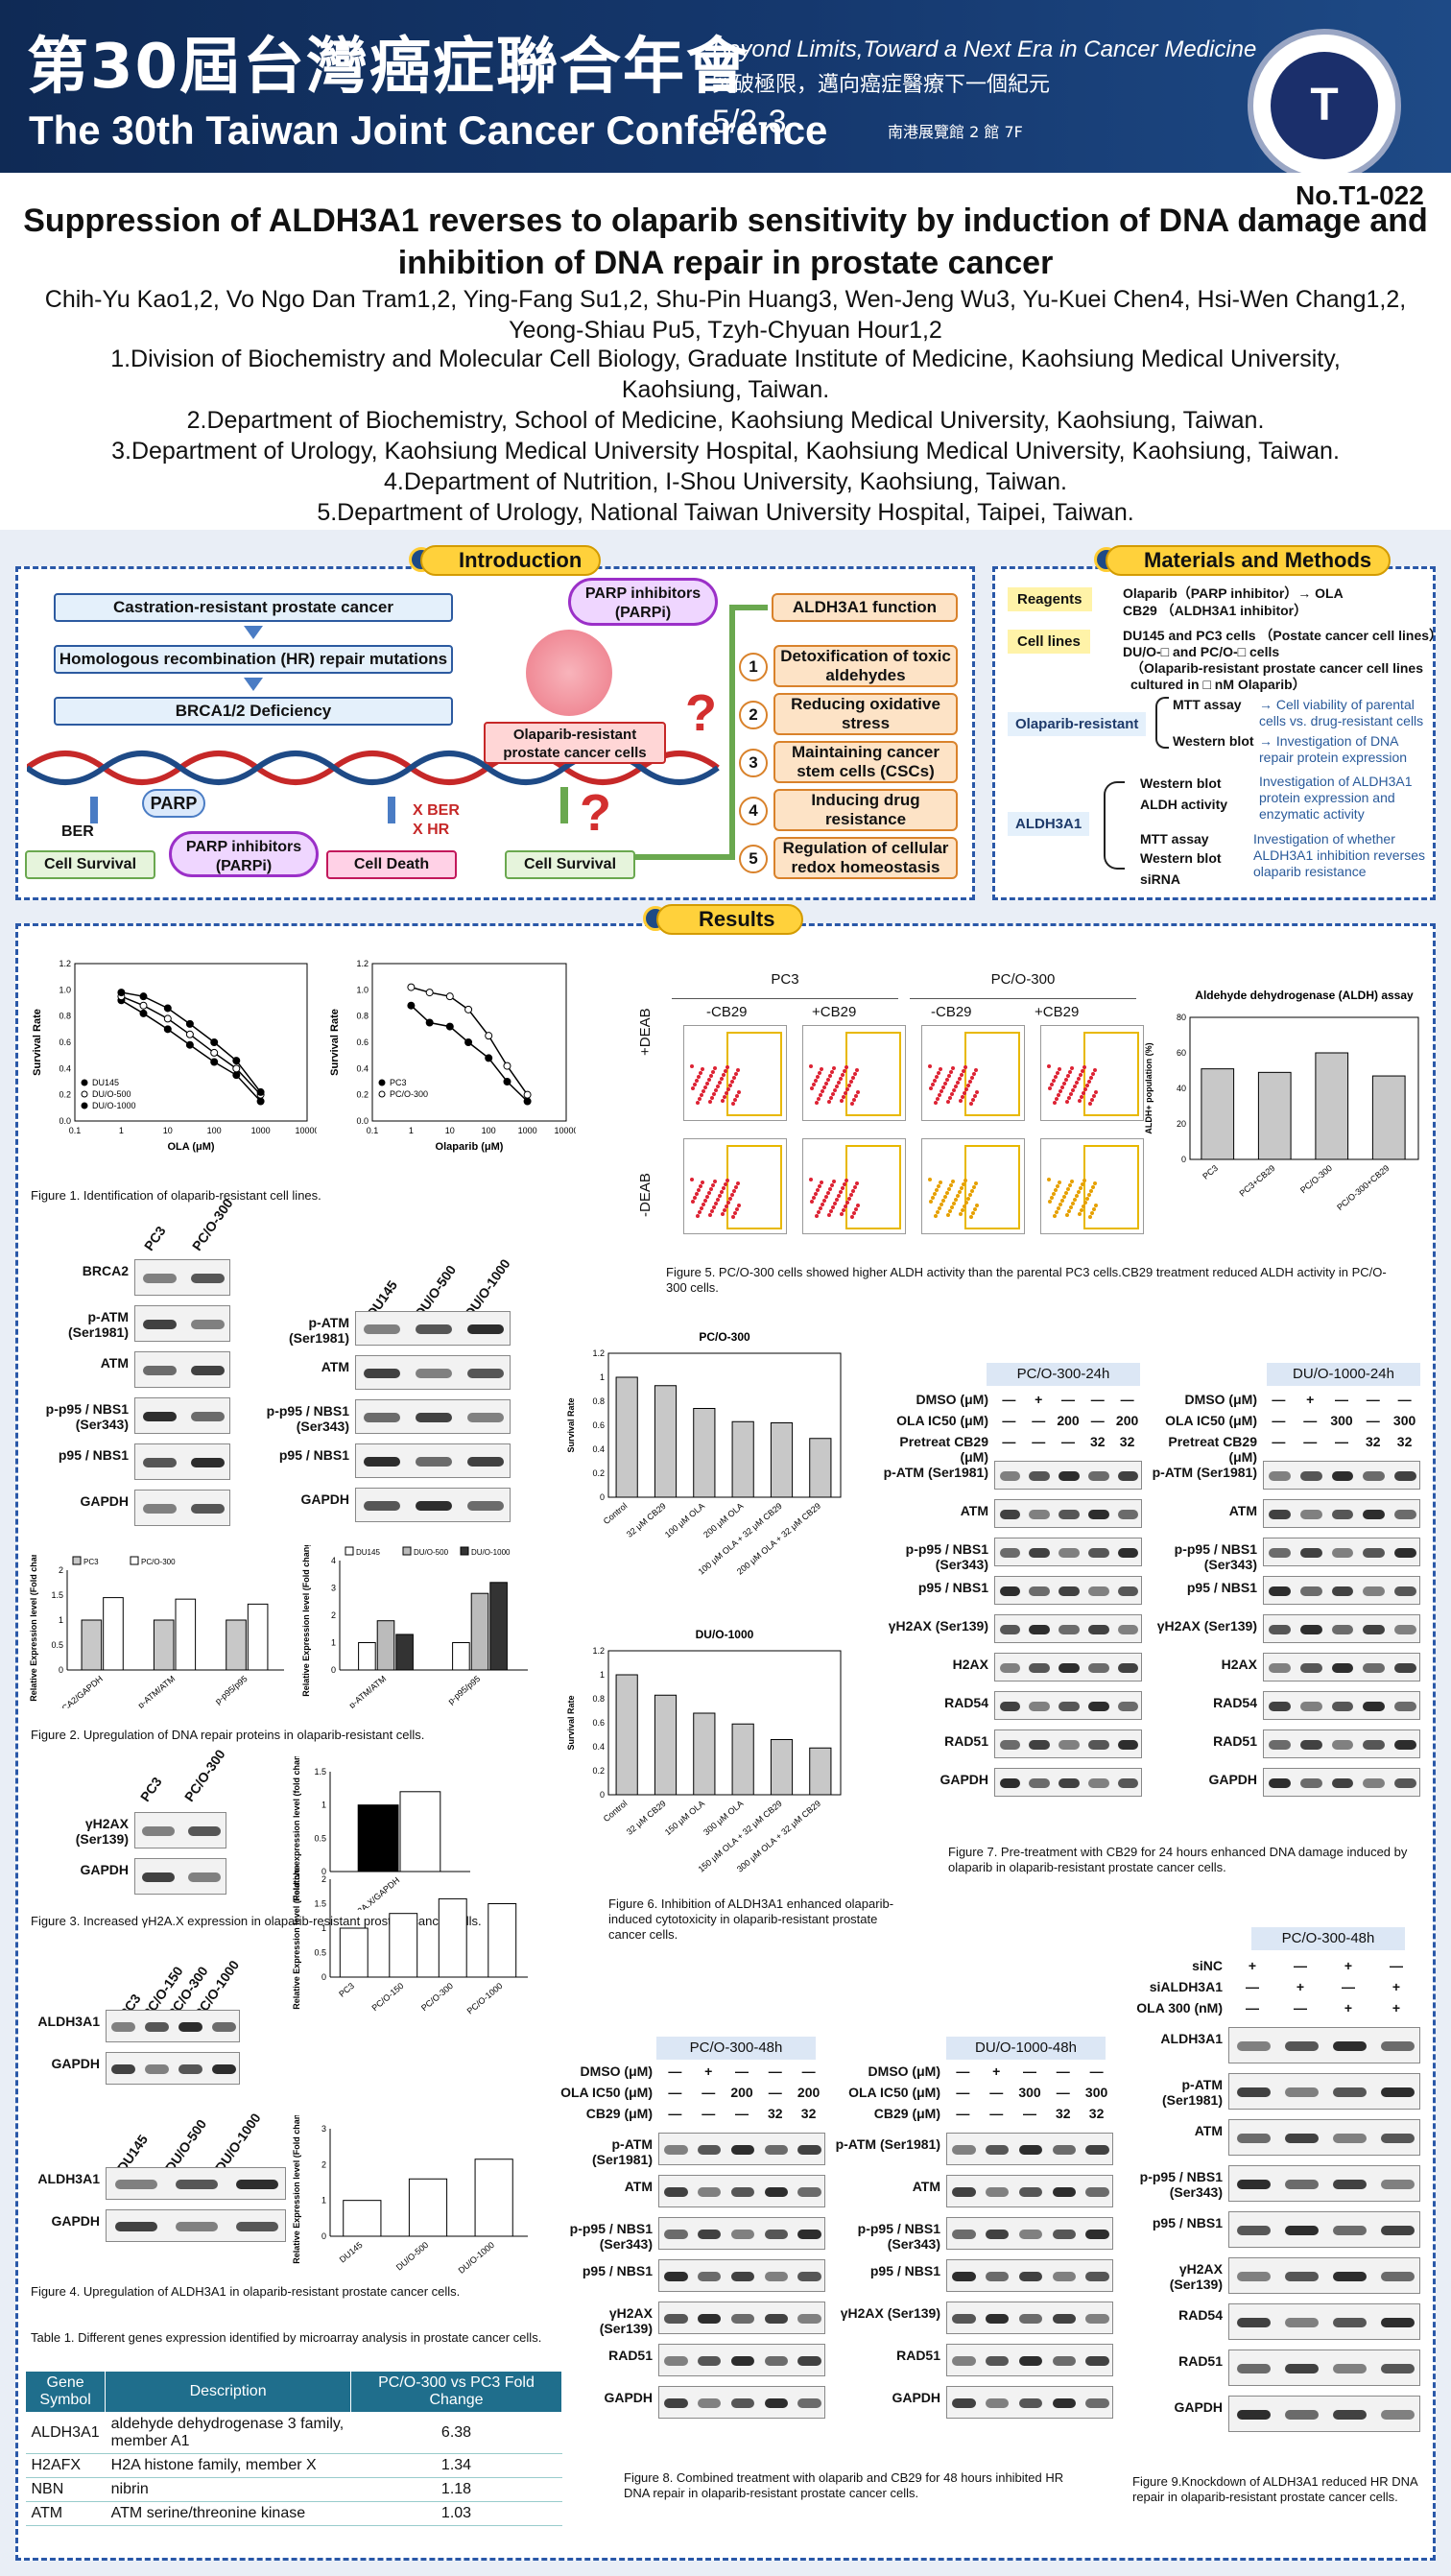 This screenshot has height=2576, width=1451. I want to click on treatment-mark: 300, so click(1096, 2092).